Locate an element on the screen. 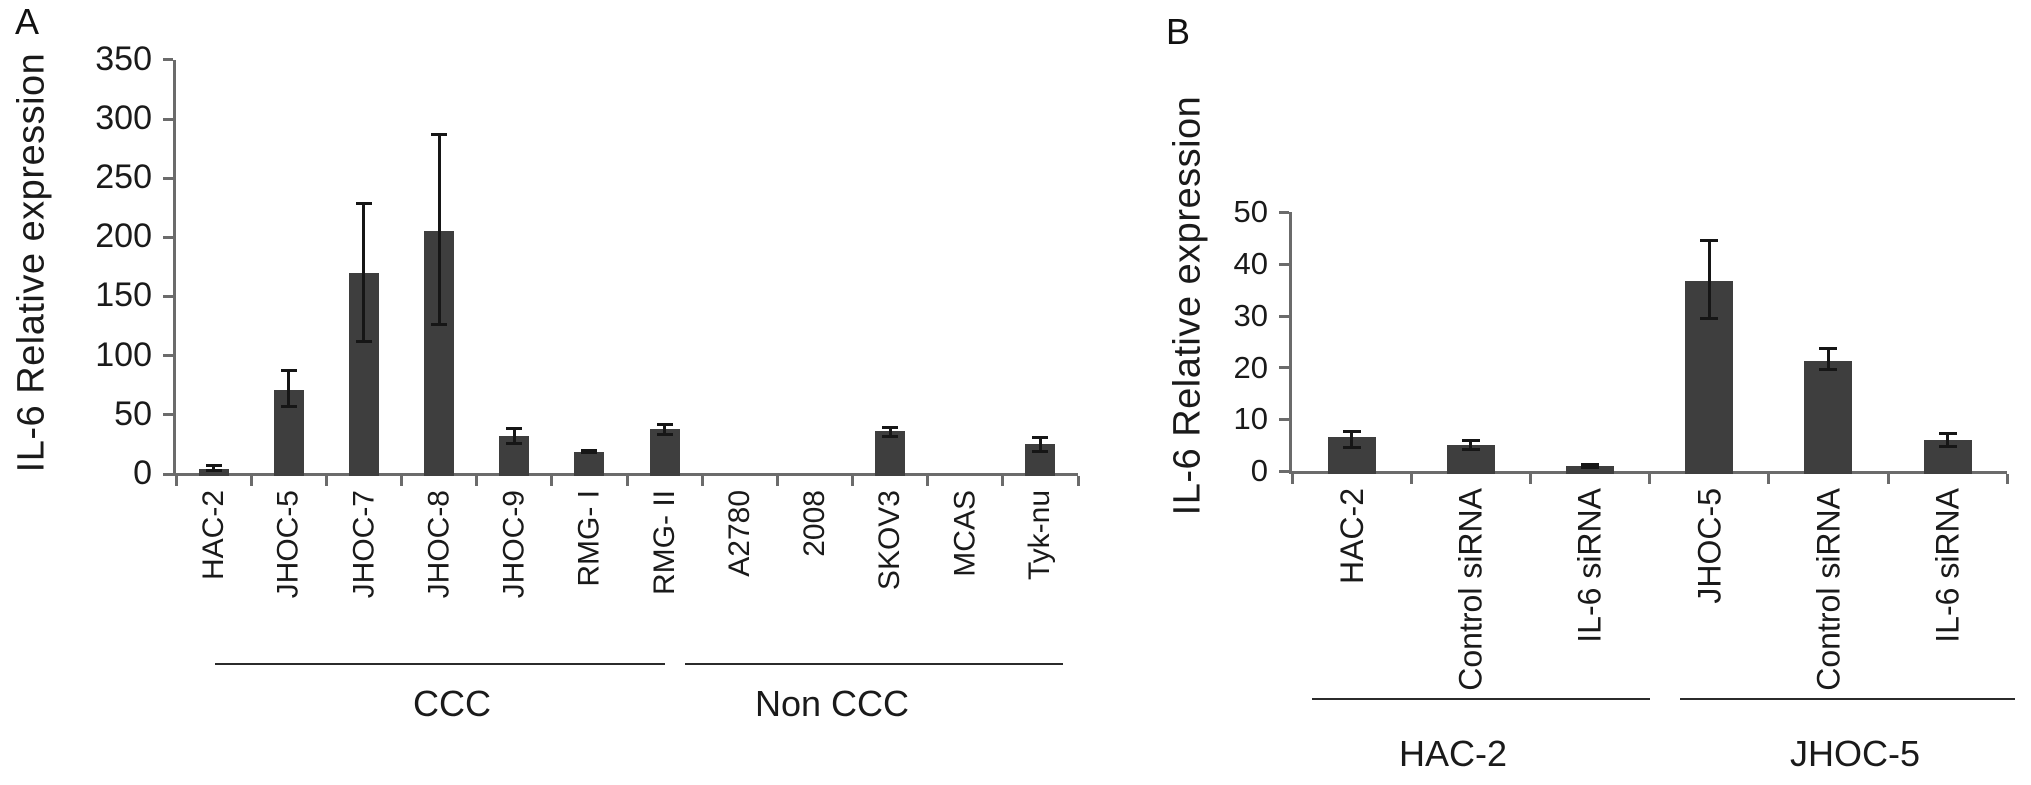 The width and height of the screenshot is (2031, 785). category-label: HAC-2 is located at coordinates (1351, 536).